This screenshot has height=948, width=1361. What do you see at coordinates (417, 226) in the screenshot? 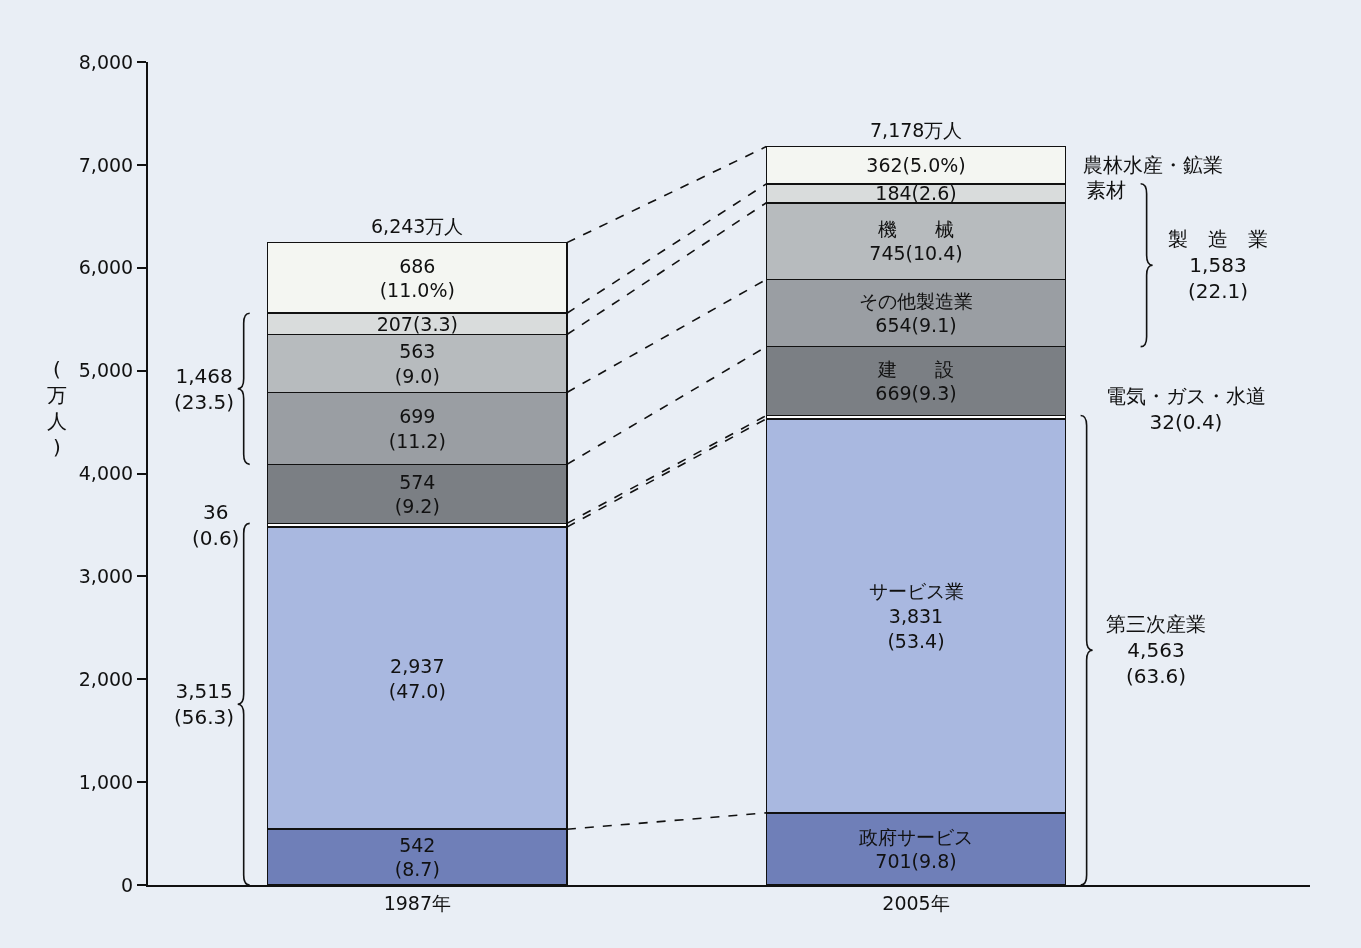
I see `total-label: 6,243万人` at bounding box center [417, 226].